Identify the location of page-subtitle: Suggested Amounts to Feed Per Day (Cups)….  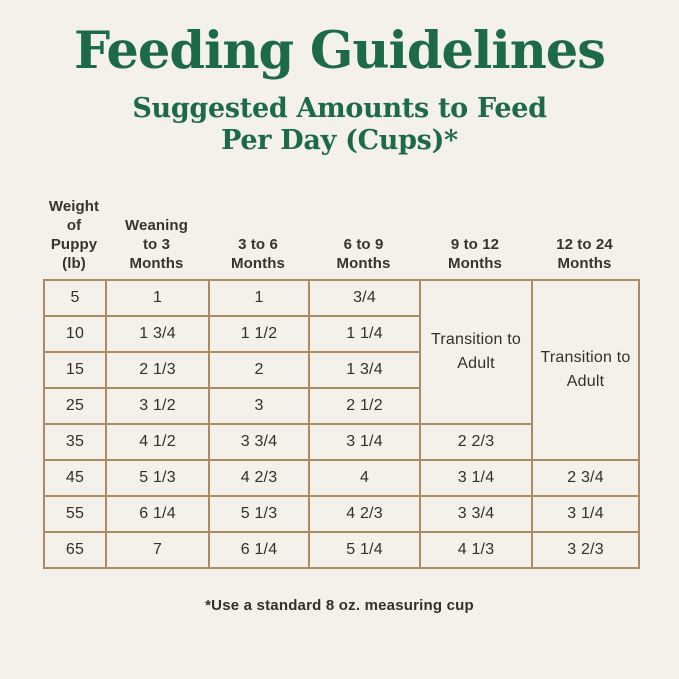
(339, 125).